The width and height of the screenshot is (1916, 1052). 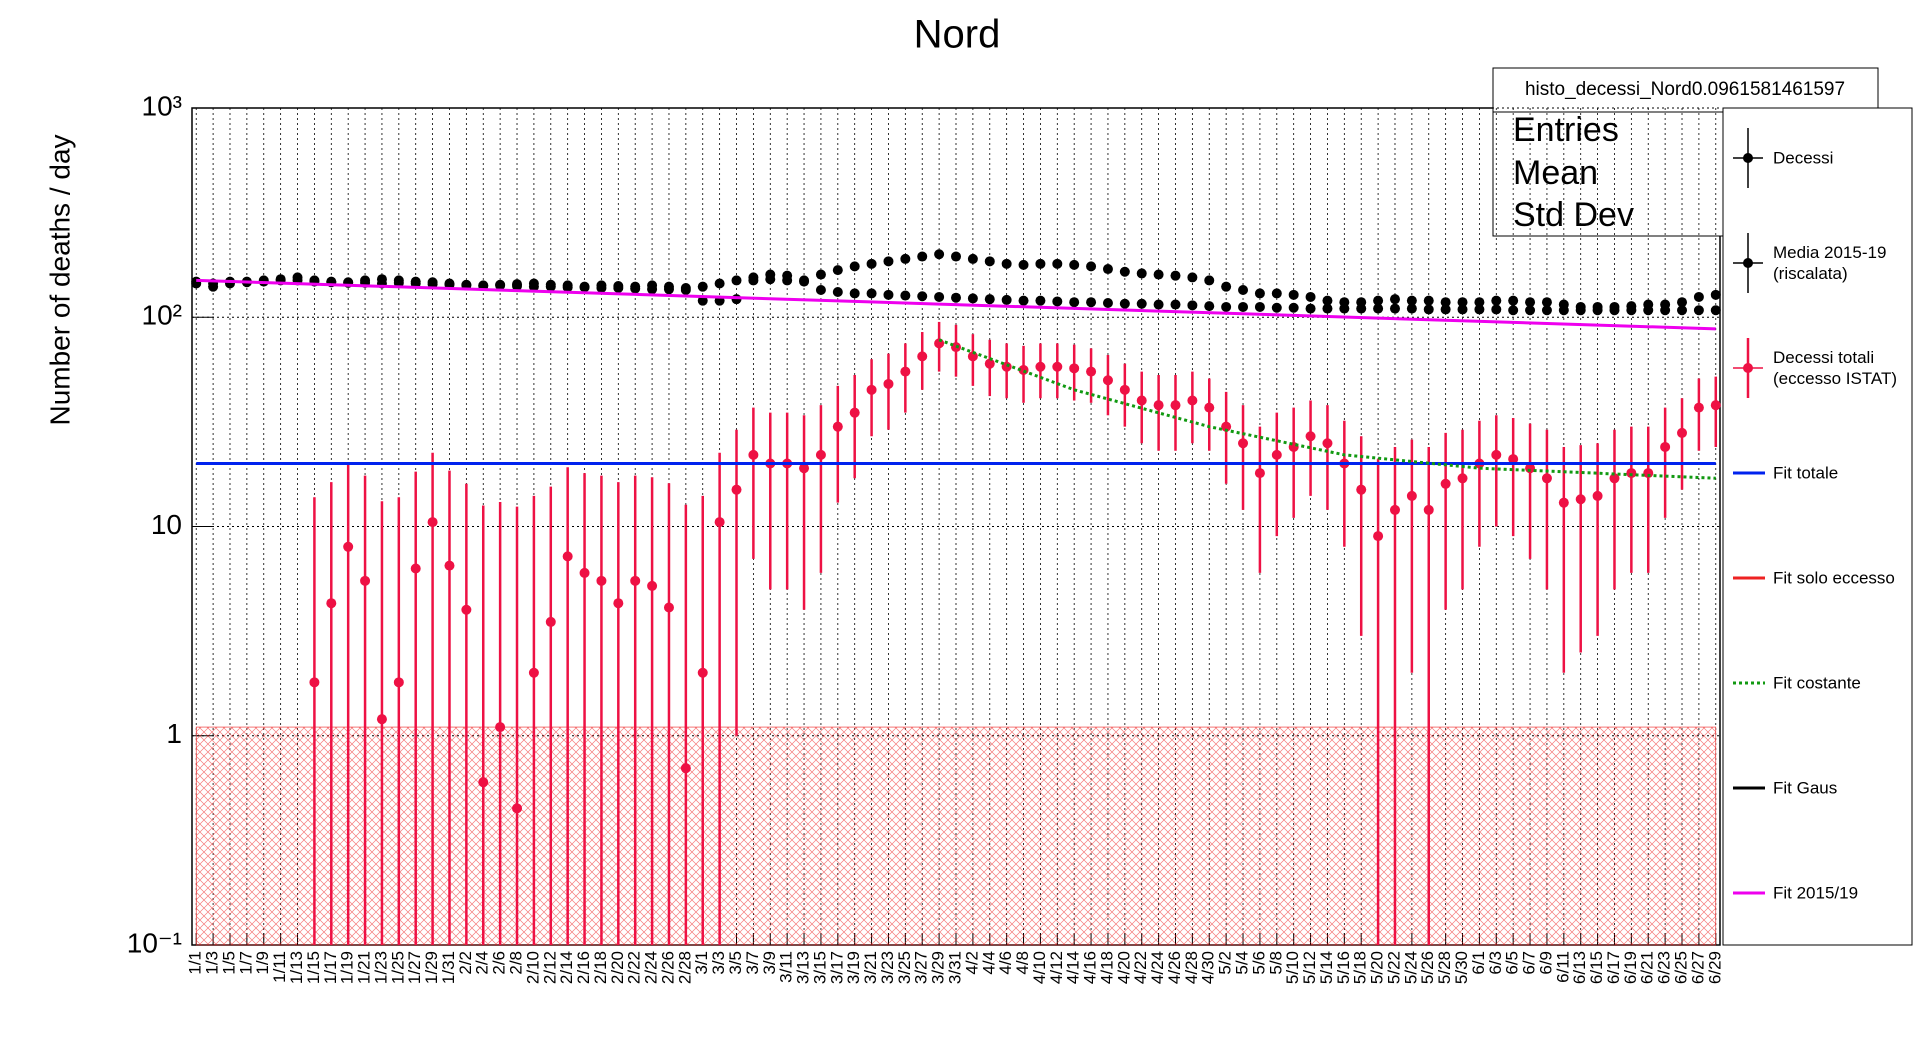 What do you see at coordinates (549, 967) in the screenshot?
I see `x-tick-label: 2/12` at bounding box center [549, 967].